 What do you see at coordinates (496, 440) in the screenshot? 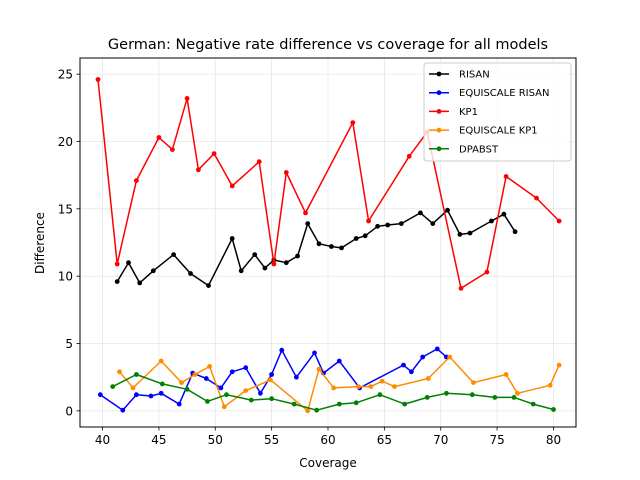
I see `x-tick-label: 75` at bounding box center [496, 440].